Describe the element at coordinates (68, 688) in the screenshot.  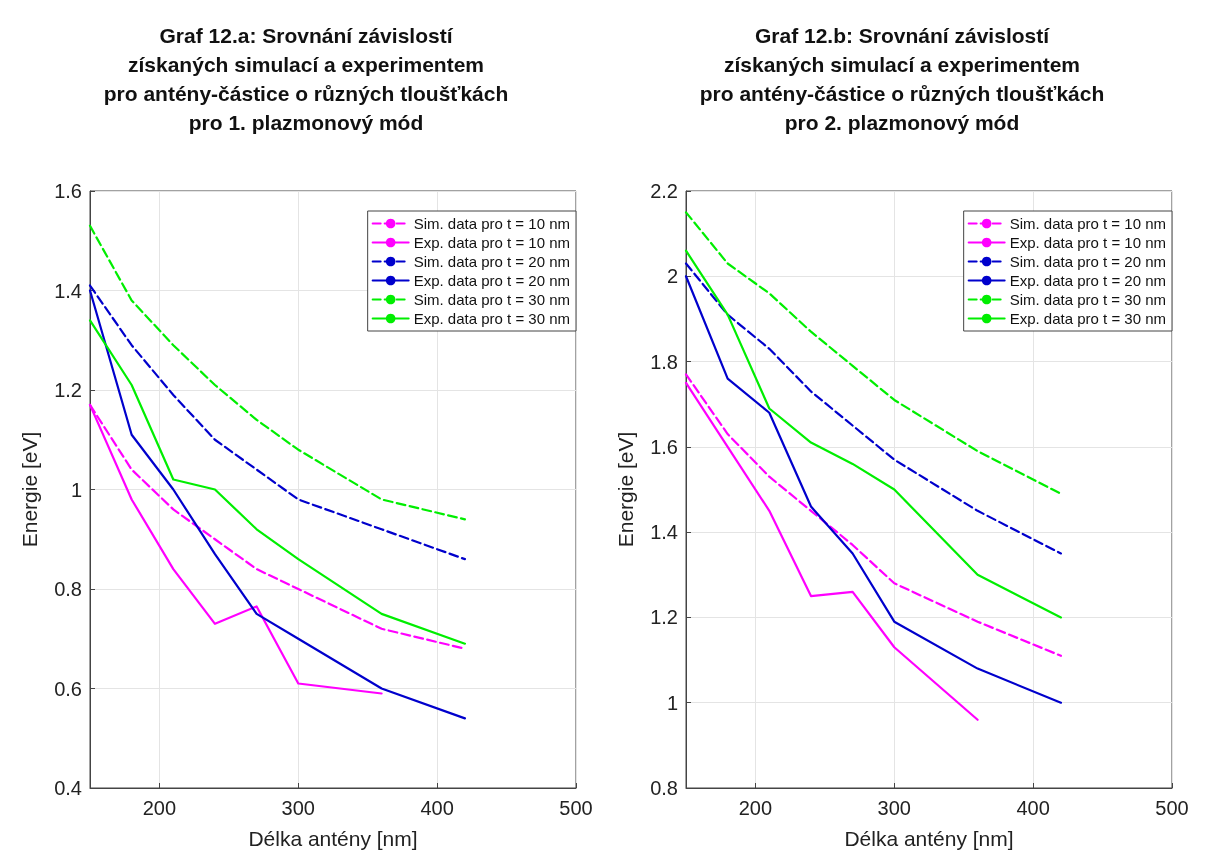
I see `y-tick-label: 0.6` at that location.